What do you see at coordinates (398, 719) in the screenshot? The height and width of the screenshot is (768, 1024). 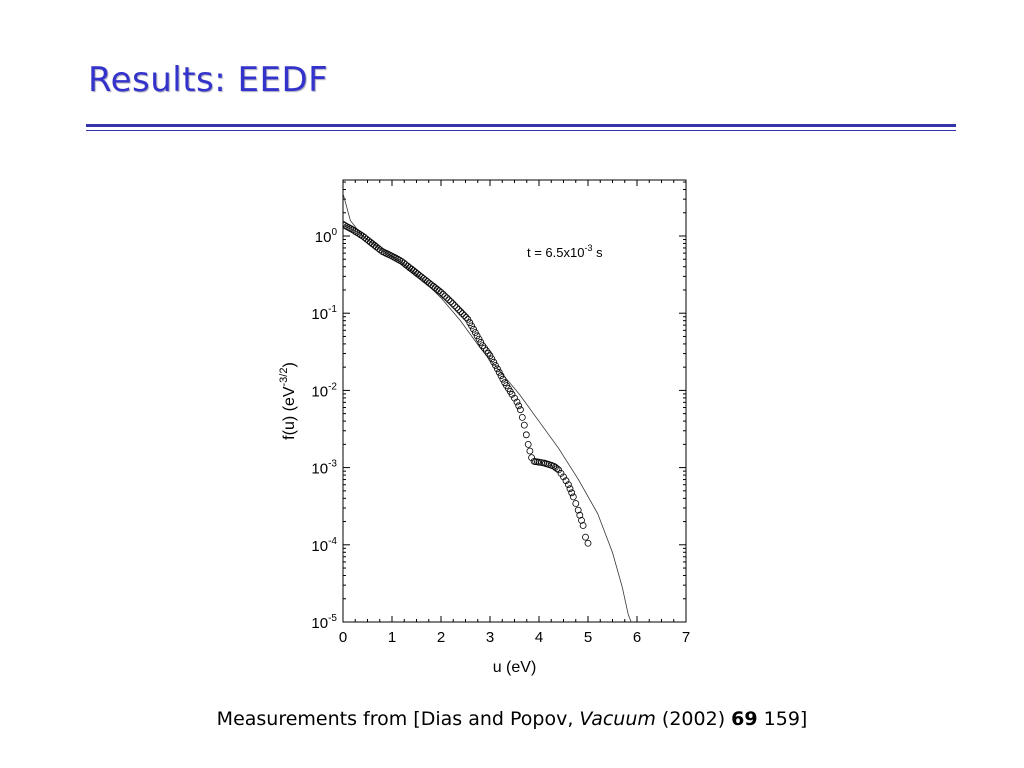 I see `caption-prefix: Measurements from [Dias and Popov,` at bounding box center [398, 719].